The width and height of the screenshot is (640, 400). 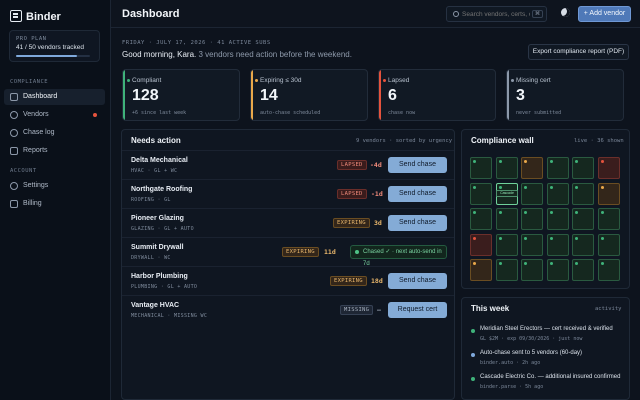 I want to click on grid-icon, so click(x=14, y=97).